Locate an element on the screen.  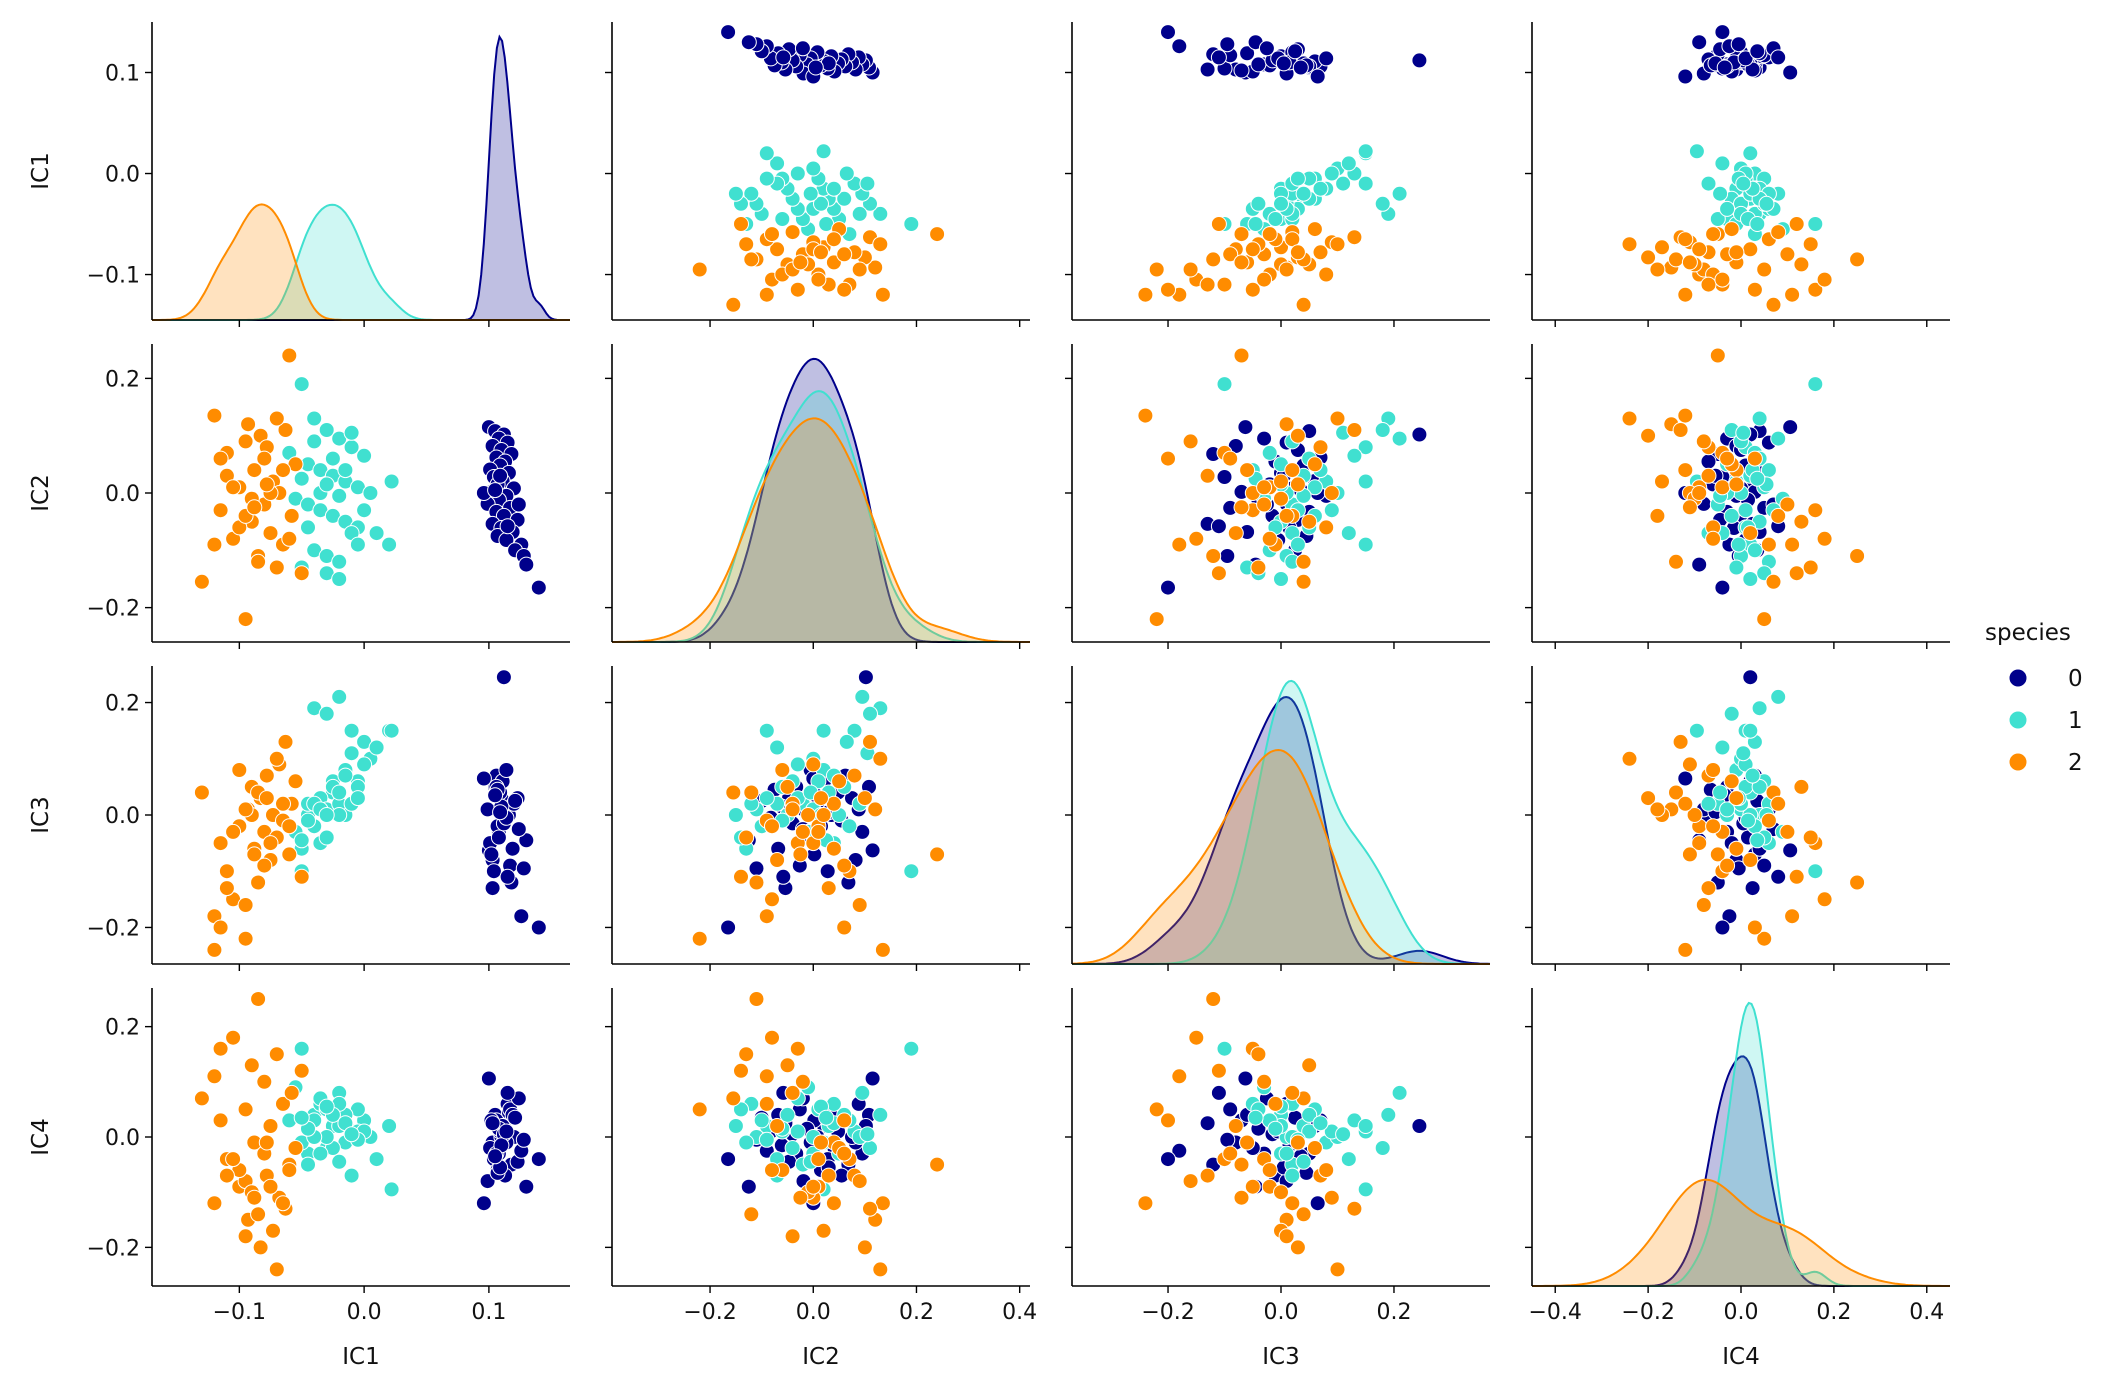
panel-IC3-vs-IC4 is located at coordinates (1737, 818).